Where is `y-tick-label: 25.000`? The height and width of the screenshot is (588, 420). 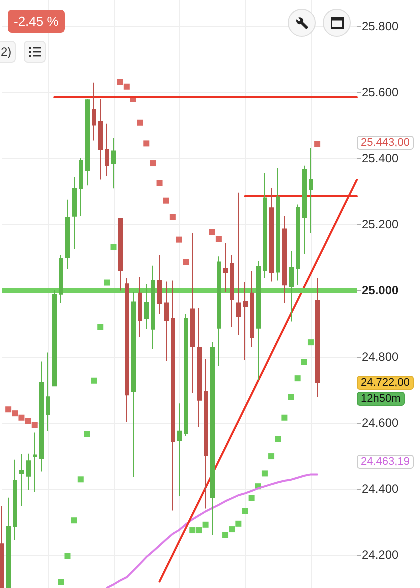 y-tick-label: 25.000 is located at coordinates (381, 291).